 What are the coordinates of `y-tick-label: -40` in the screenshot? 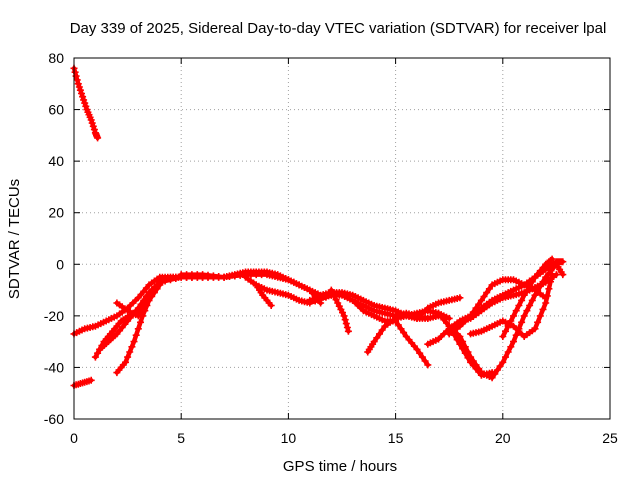 It's located at (54, 367).